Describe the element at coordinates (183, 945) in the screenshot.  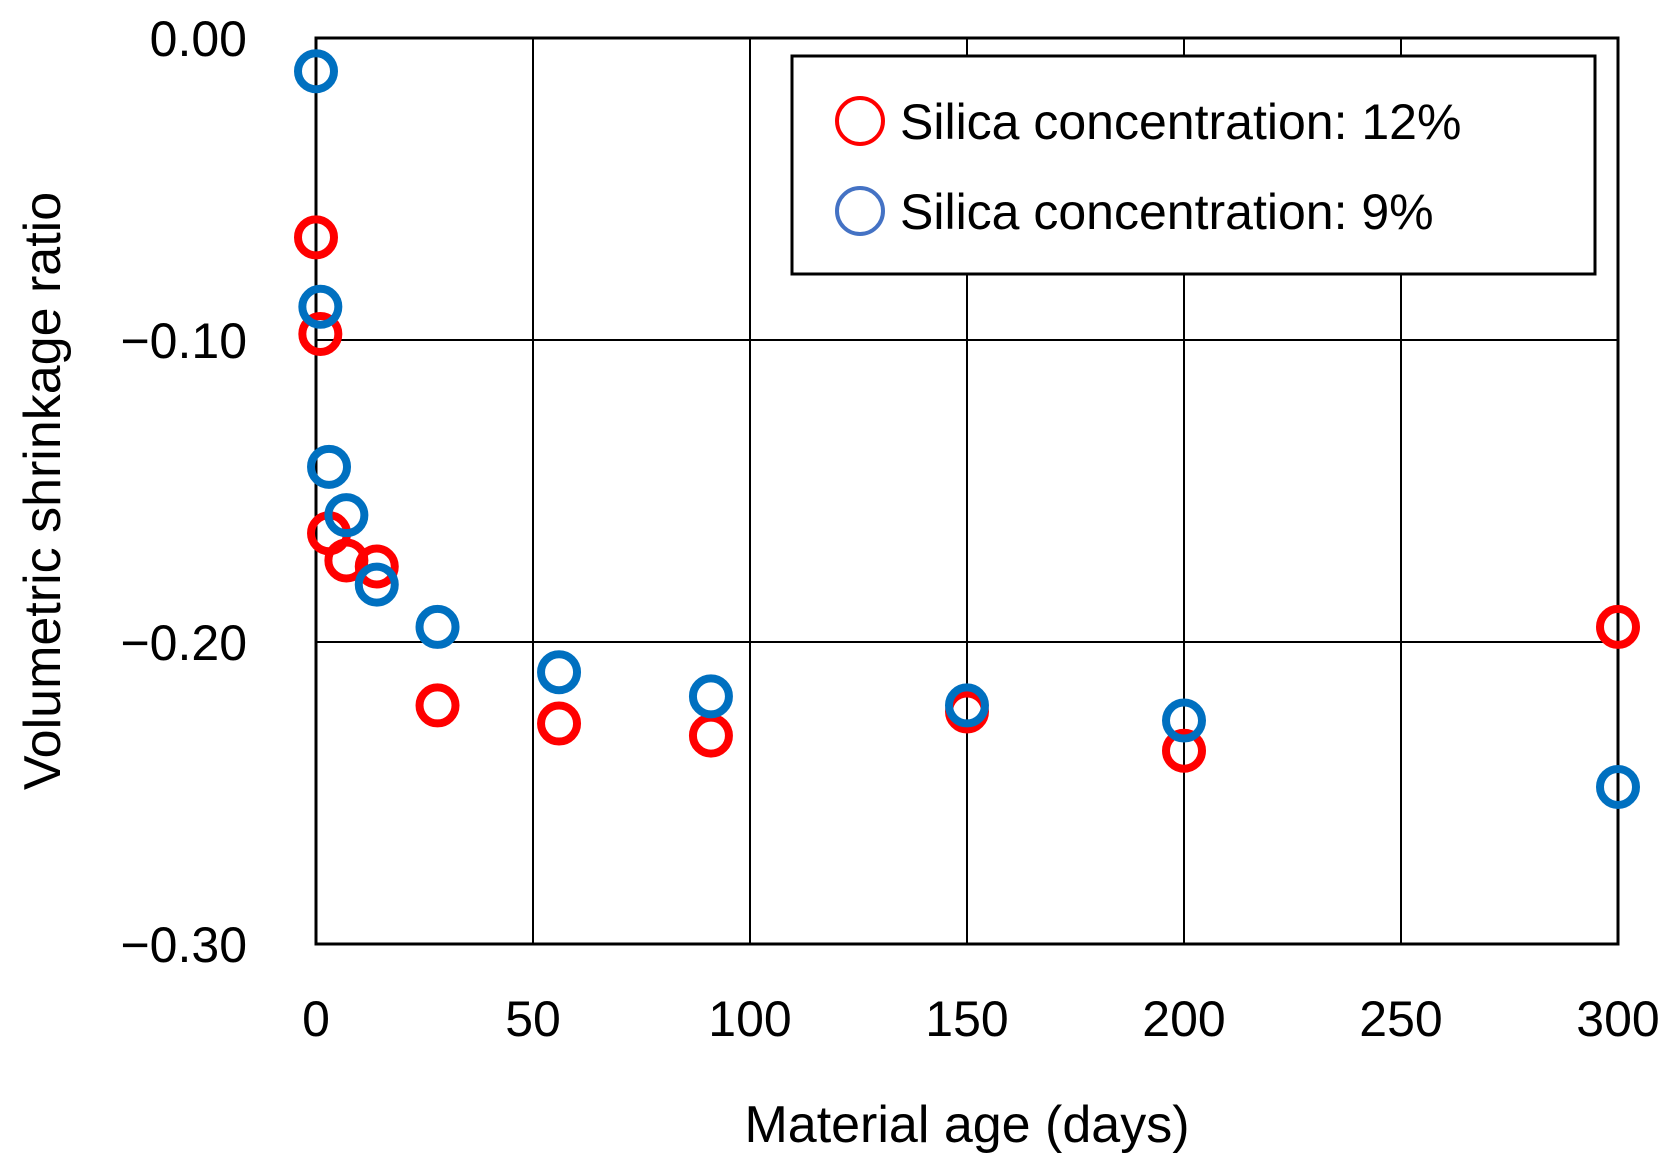
I see `y-tick-label: −0.30` at that location.